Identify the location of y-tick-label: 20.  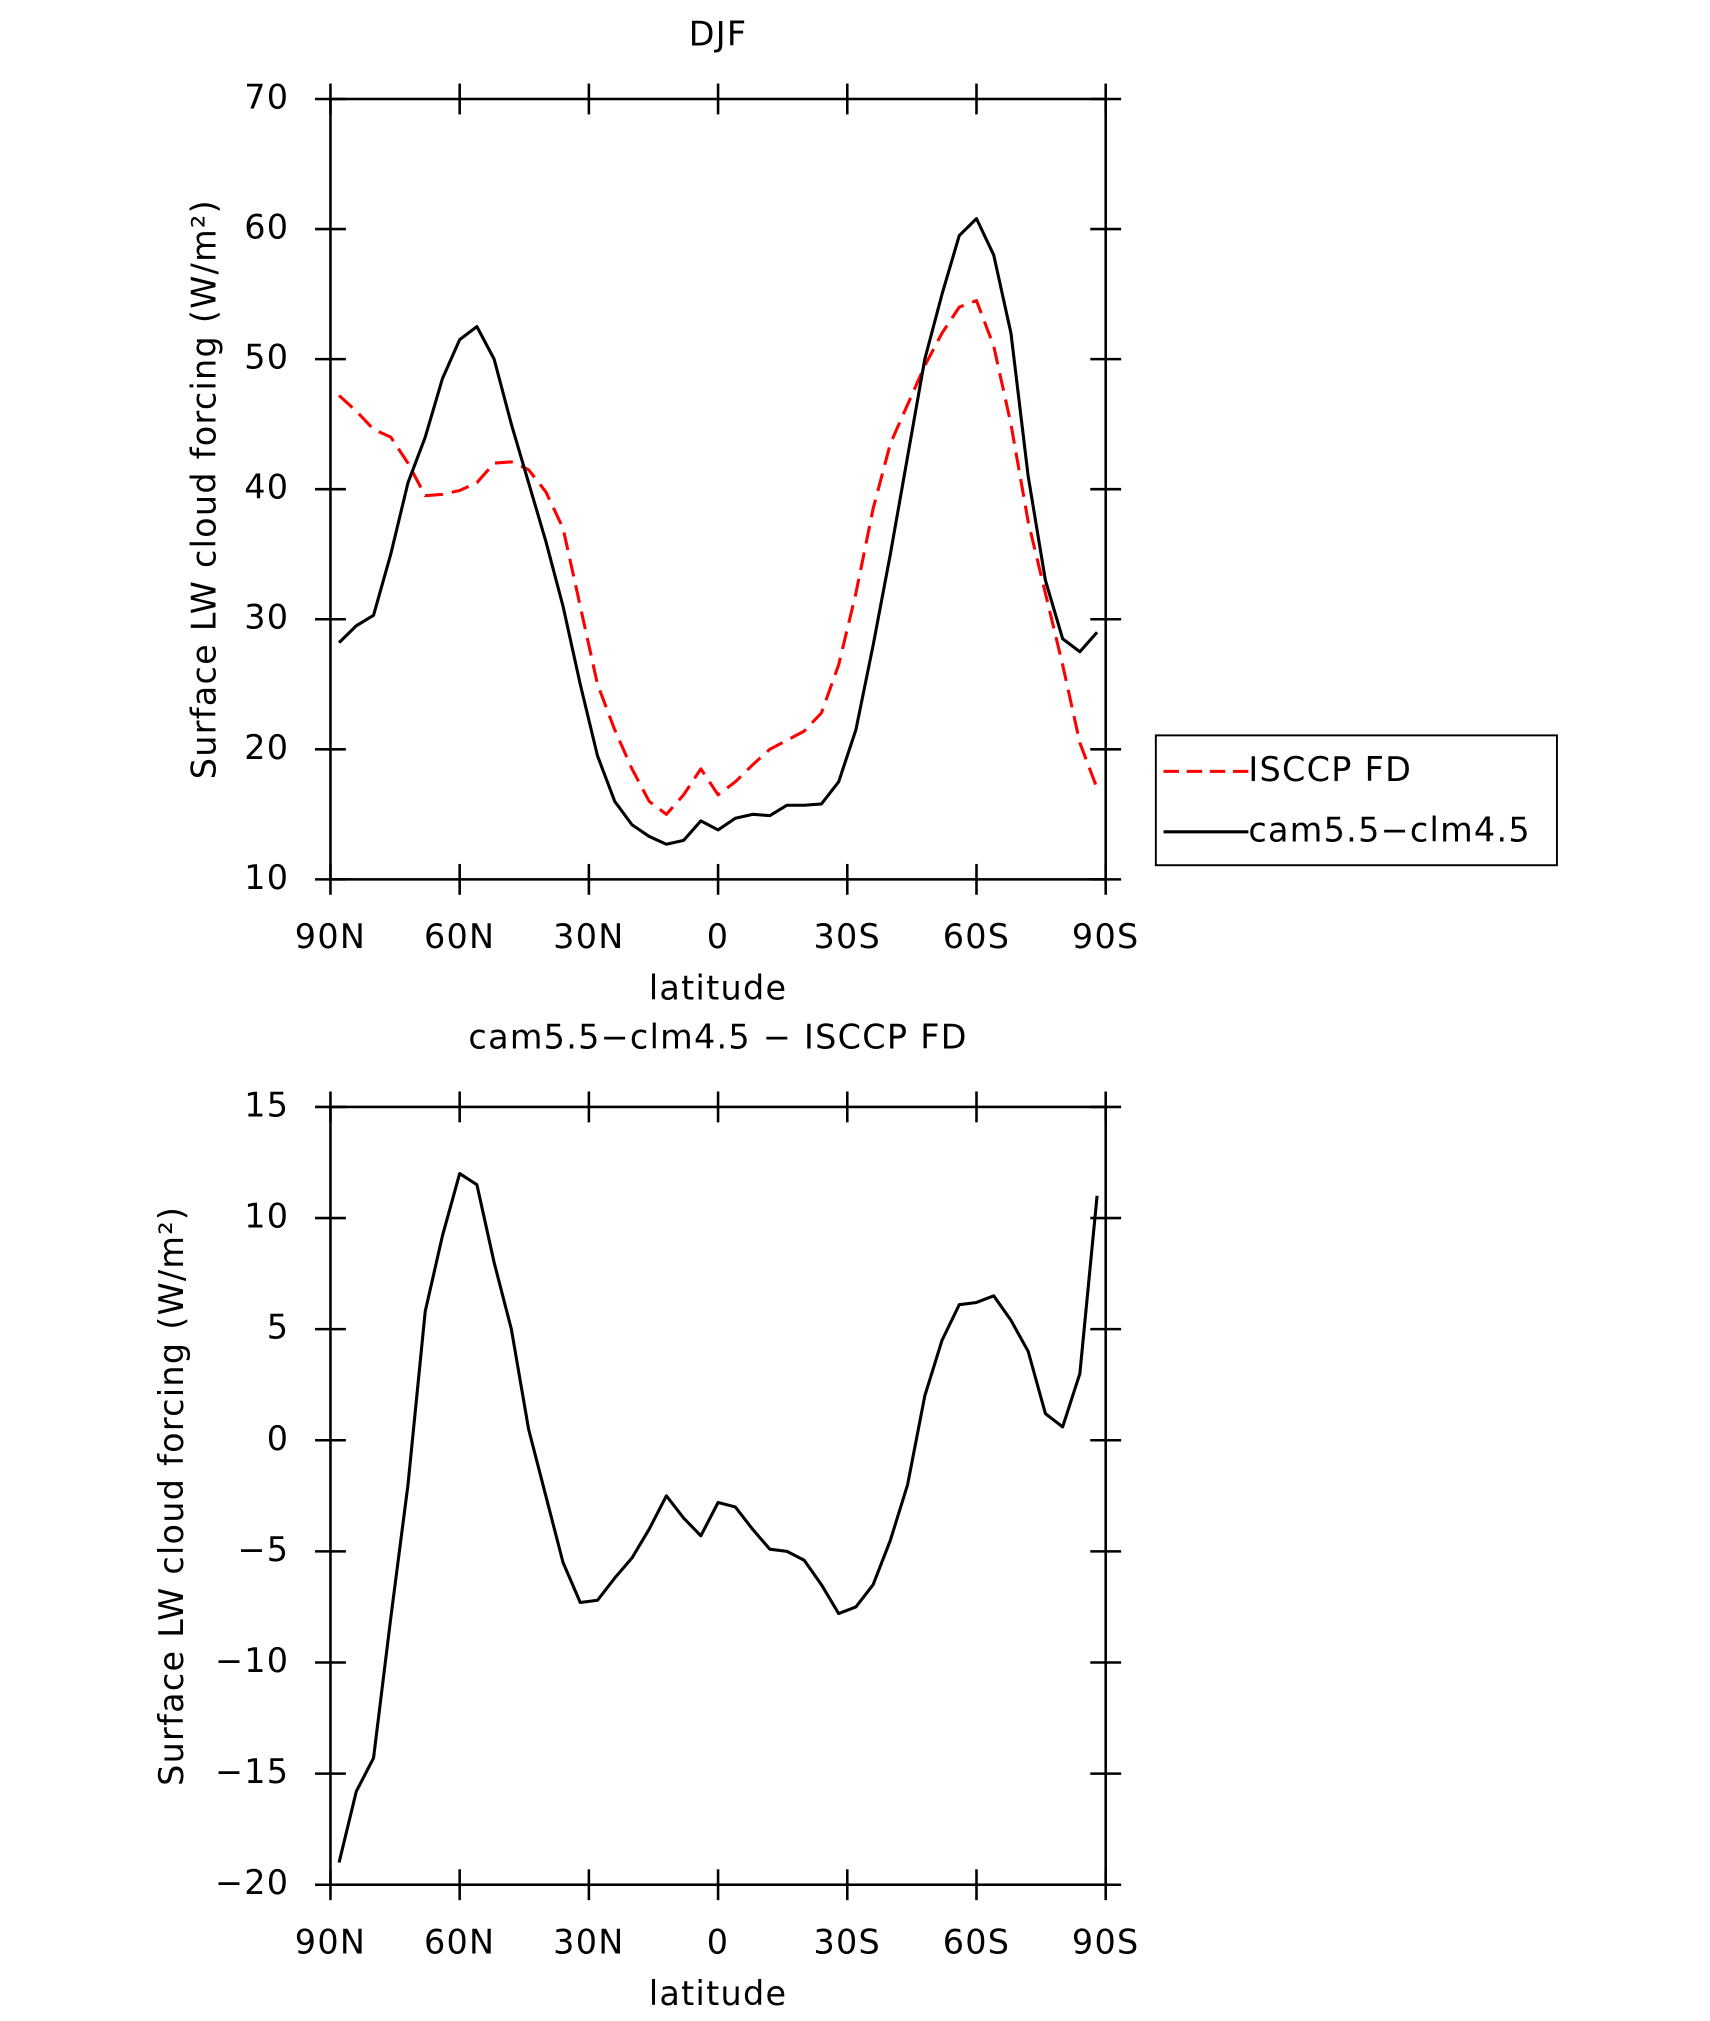
(266, 747).